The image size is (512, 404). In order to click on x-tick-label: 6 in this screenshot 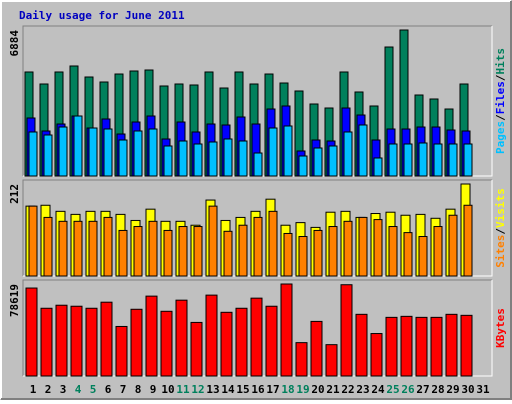, I will do `click(108, 389)`.